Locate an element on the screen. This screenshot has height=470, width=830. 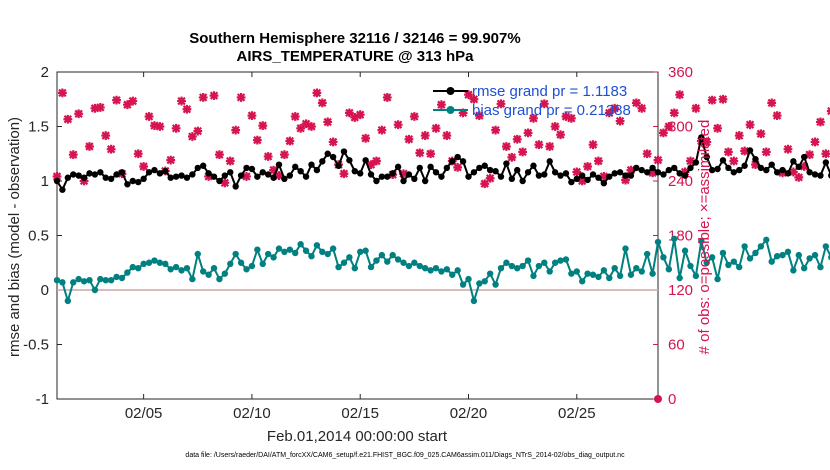
y-right-tick-label: 300 is located at coordinates (680, 127).